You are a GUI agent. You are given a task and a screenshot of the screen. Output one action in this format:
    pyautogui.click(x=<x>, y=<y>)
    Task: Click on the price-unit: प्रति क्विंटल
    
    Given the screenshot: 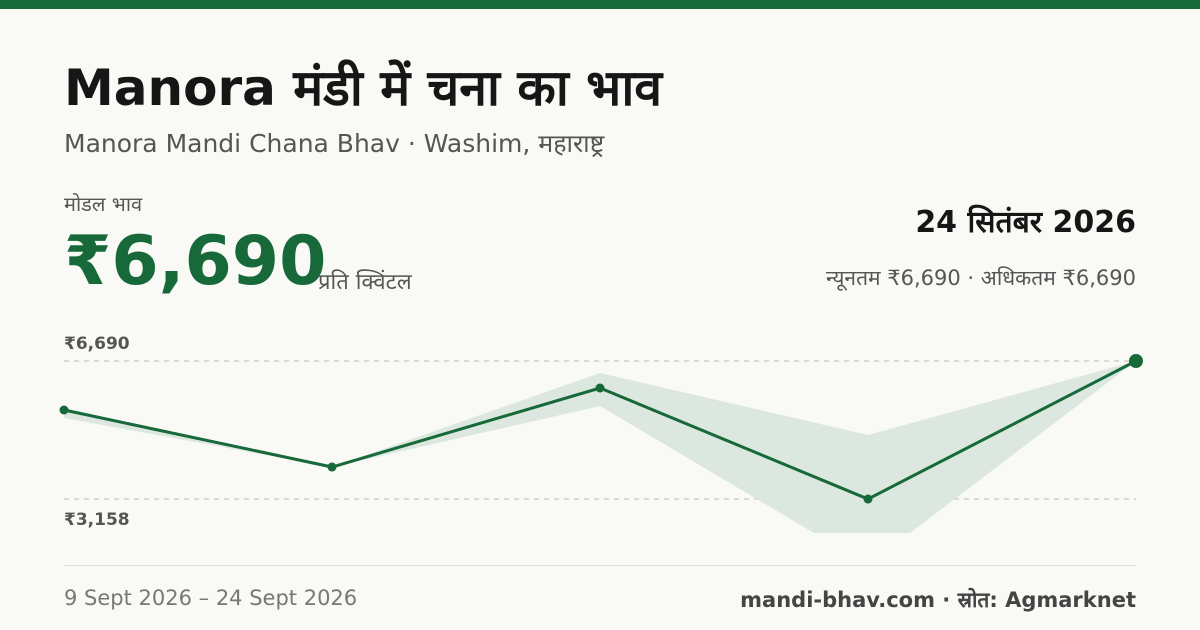 What is the action you would take?
    pyautogui.click(x=365, y=282)
    